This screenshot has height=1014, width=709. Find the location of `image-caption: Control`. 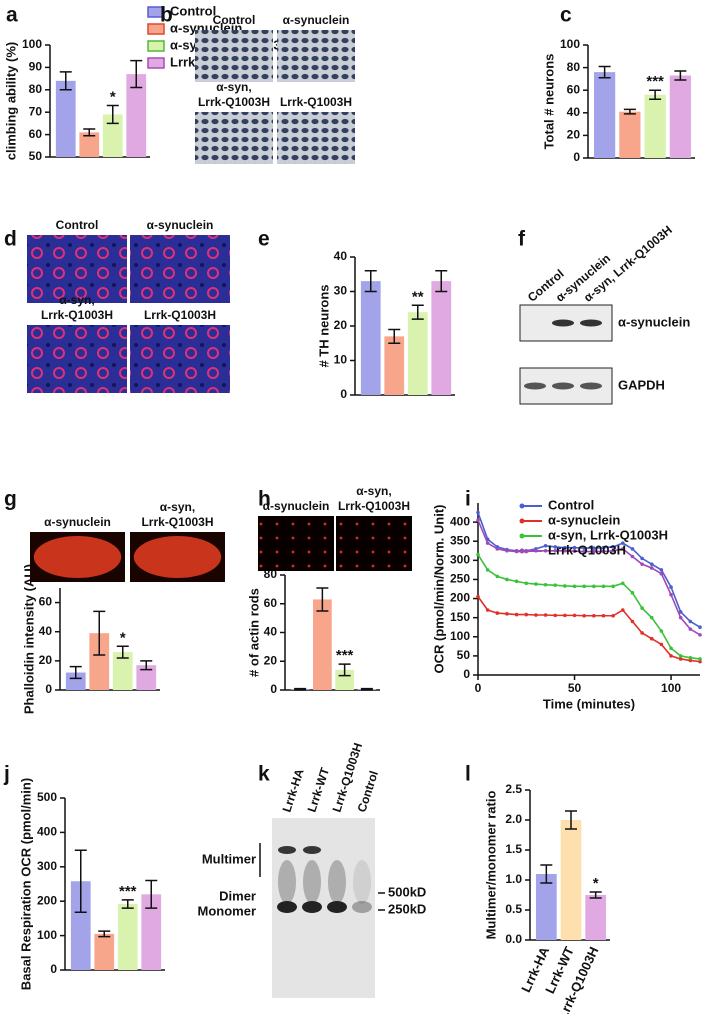

image-caption: Control is located at coordinates (77, 225).